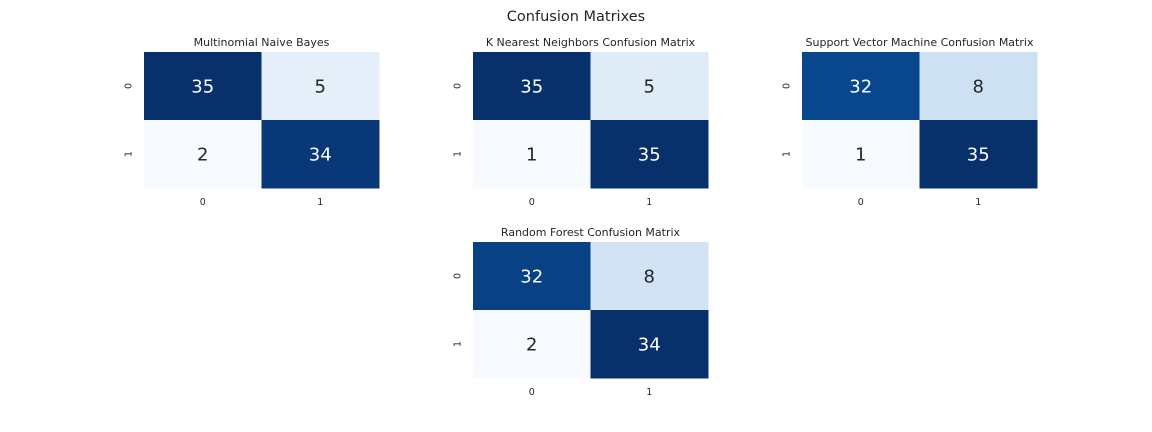 The height and width of the screenshot is (432, 1152). I want to click on heatmap-panel: Random Forest Confusion Matrix 32 8 2 34 0 1 0 1, so click(581, 312).